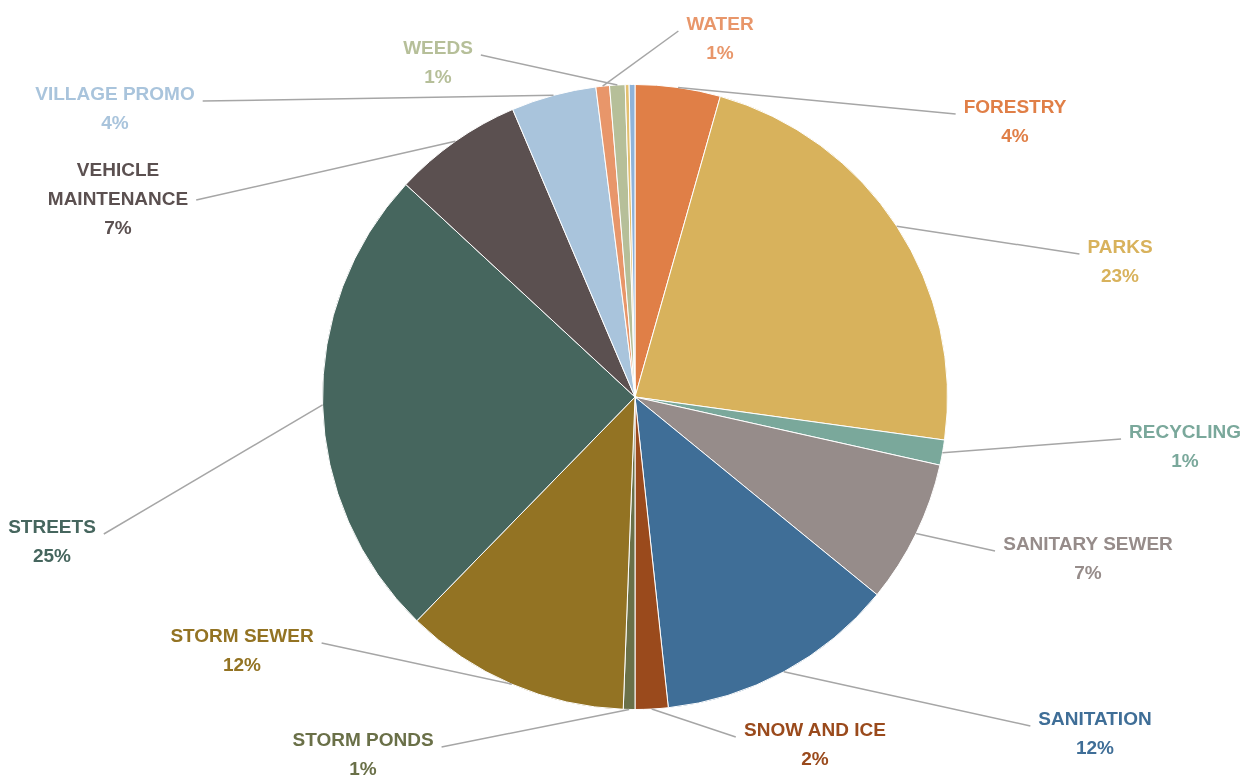 The height and width of the screenshot is (782, 1258). I want to click on slice-label: VILLAGE PROMO, so click(115, 94).